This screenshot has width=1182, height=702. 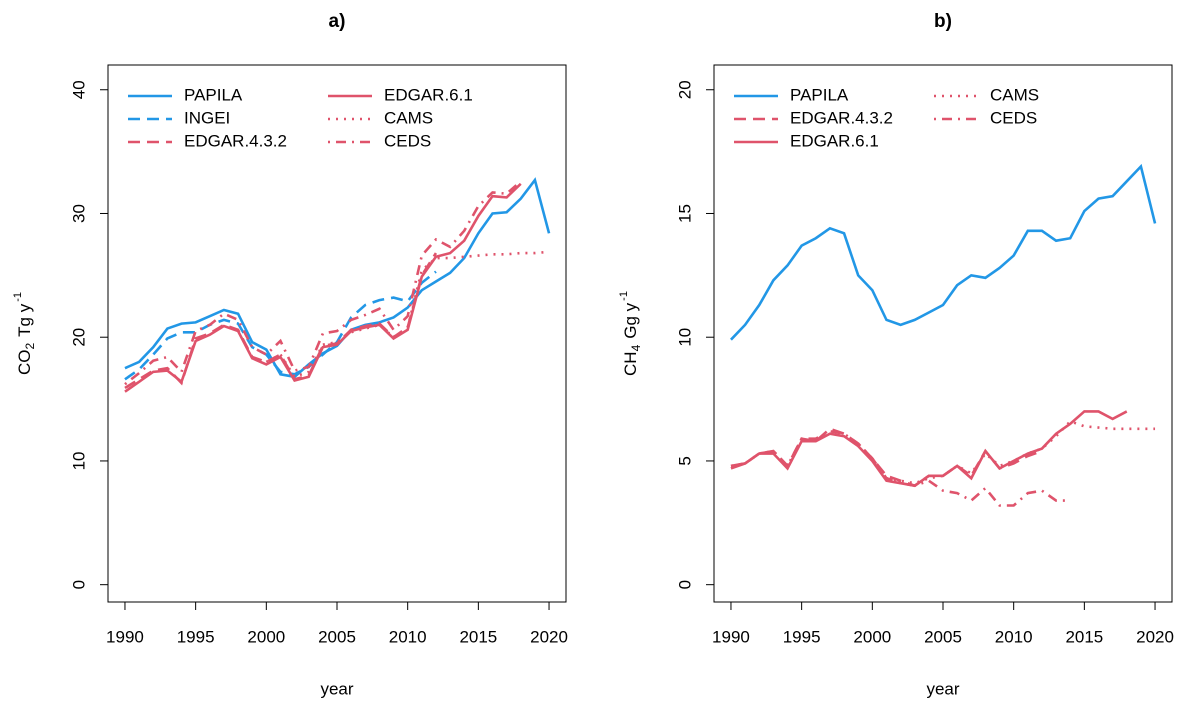 What do you see at coordinates (337, 21) in the screenshot?
I see `chart-title: a)` at bounding box center [337, 21].